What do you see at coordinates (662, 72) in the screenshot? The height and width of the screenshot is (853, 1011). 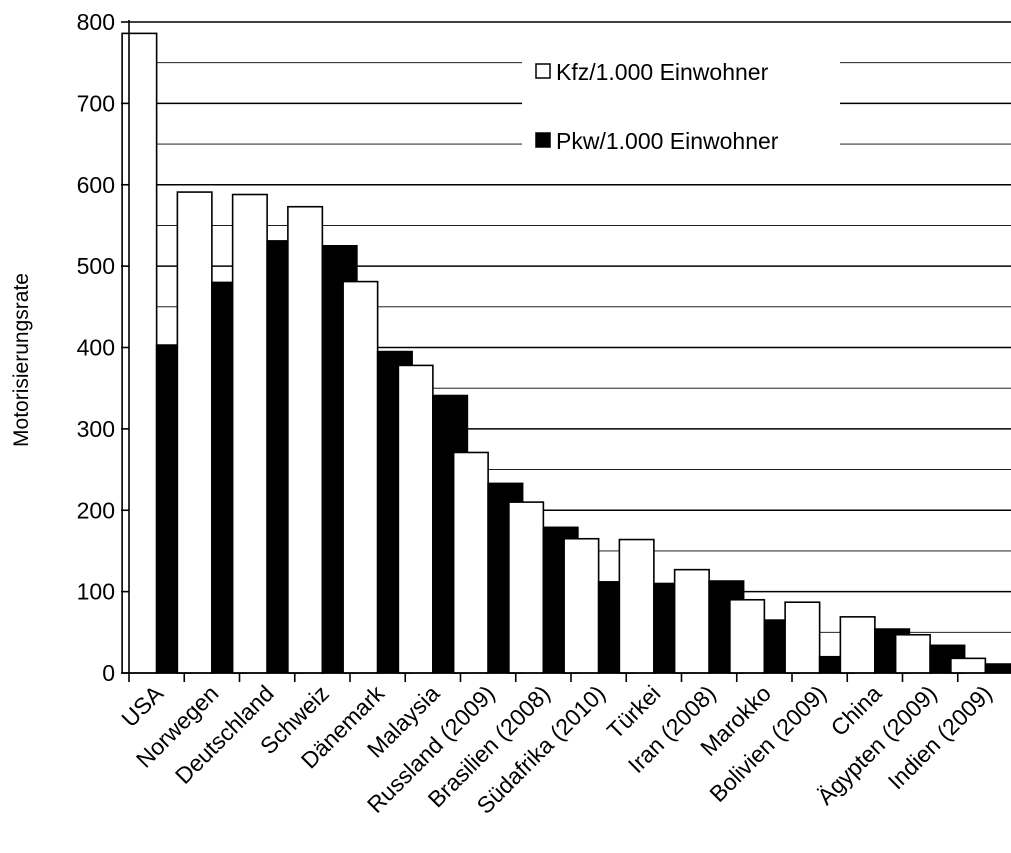 I see `legend-label-kfz: Kfz/1.000 Einwohner` at bounding box center [662, 72].